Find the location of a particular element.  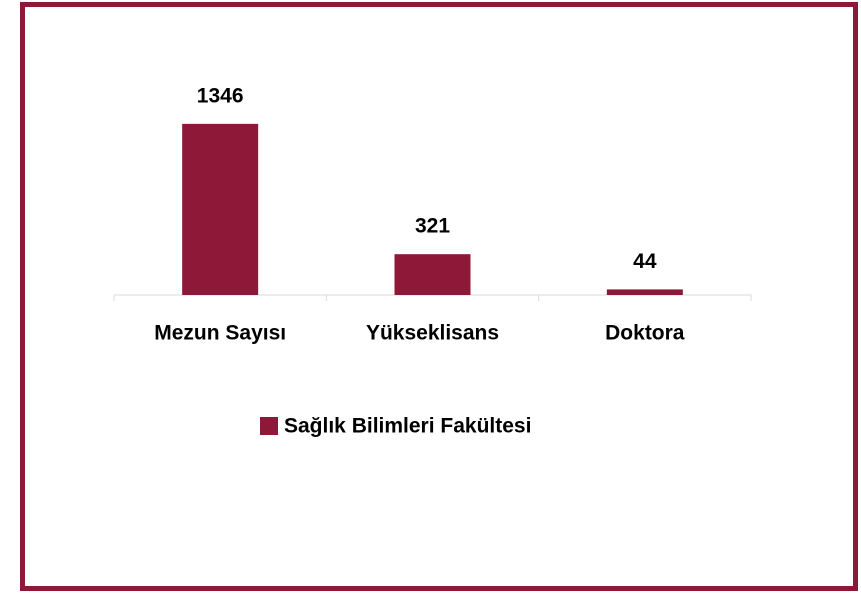

data-label: 321 is located at coordinates (432, 226).